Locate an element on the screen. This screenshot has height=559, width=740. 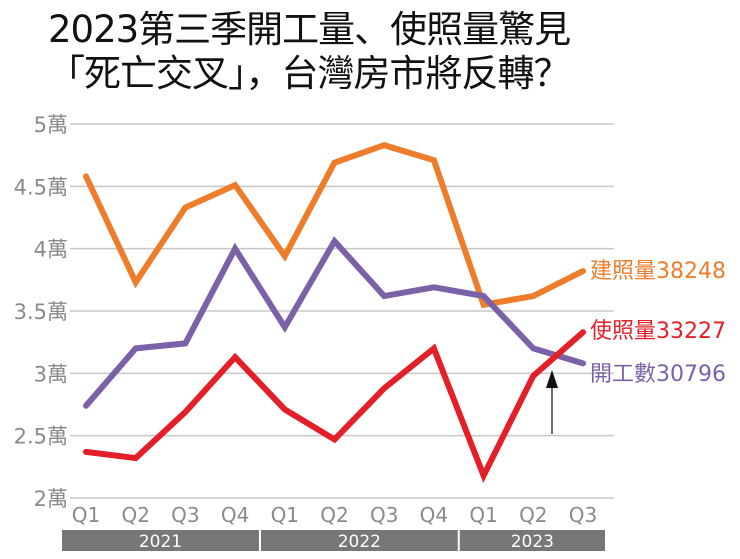
title-line-1: 2023第三季開工量、使照量驚見 is located at coordinates (309, 29).